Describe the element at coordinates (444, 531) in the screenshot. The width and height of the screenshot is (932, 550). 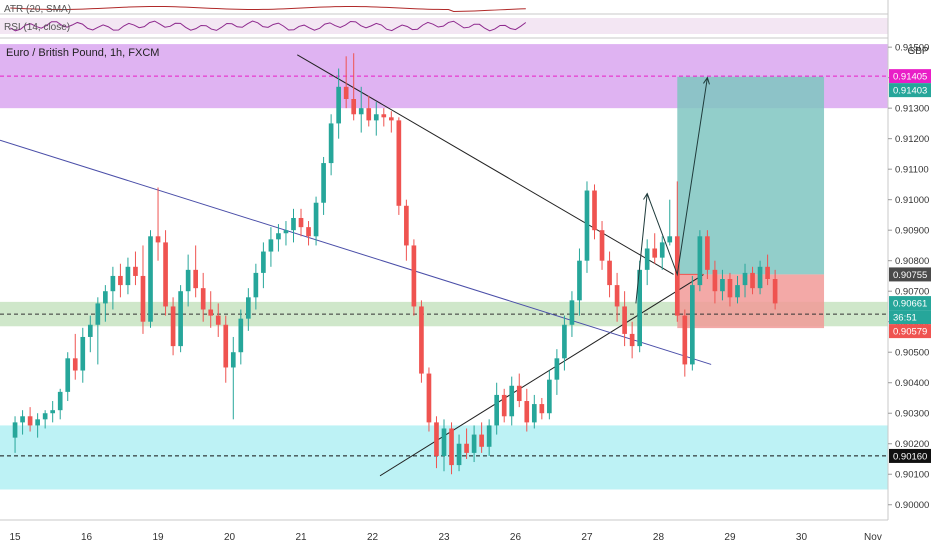
I see `time-axis: 15 16 19 20 21 22 23 26 27 28 29 30 Nov` at that location.